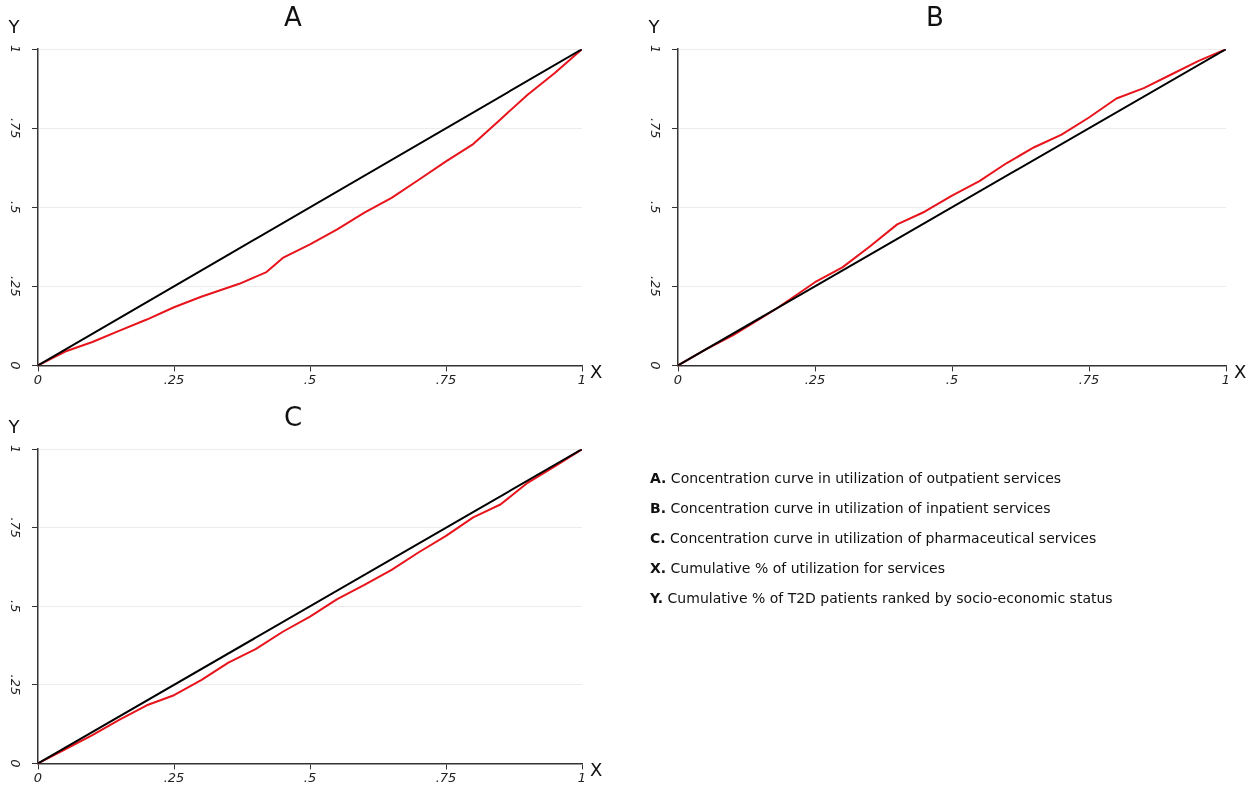 This screenshot has height=793, width=1254. What do you see at coordinates (856, 478) in the screenshot?
I see `text: A. Concentration curve in utilization of outpatient services` at bounding box center [856, 478].